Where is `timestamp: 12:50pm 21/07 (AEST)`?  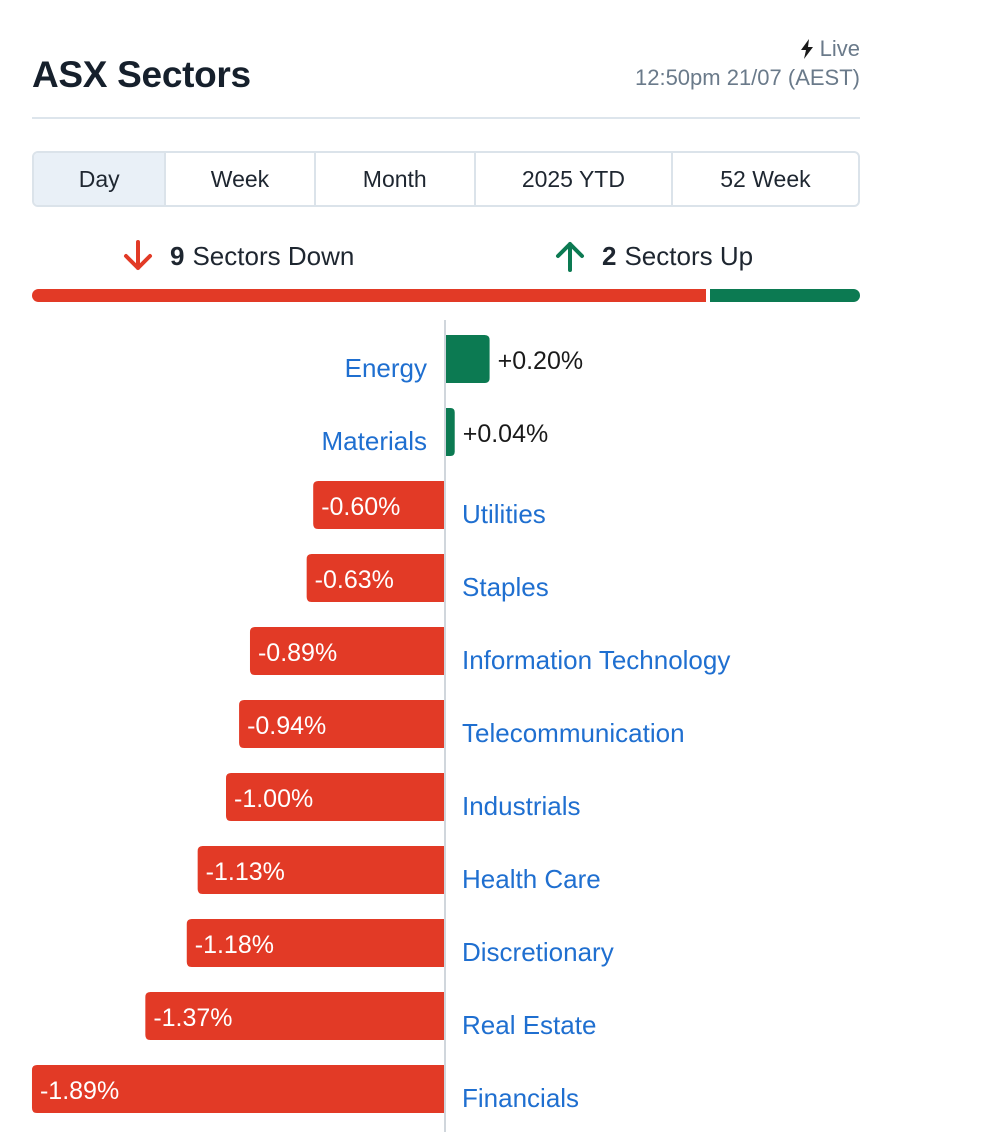
timestamp: 12:50pm 21/07 (AEST) is located at coordinates (747, 77).